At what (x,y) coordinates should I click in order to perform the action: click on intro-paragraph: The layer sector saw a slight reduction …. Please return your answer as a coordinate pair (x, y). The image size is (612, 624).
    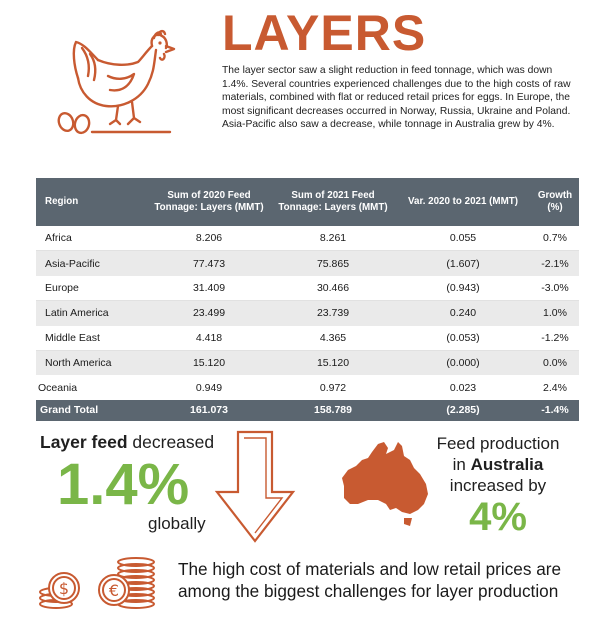
    Looking at the image, I should click on (396, 98).